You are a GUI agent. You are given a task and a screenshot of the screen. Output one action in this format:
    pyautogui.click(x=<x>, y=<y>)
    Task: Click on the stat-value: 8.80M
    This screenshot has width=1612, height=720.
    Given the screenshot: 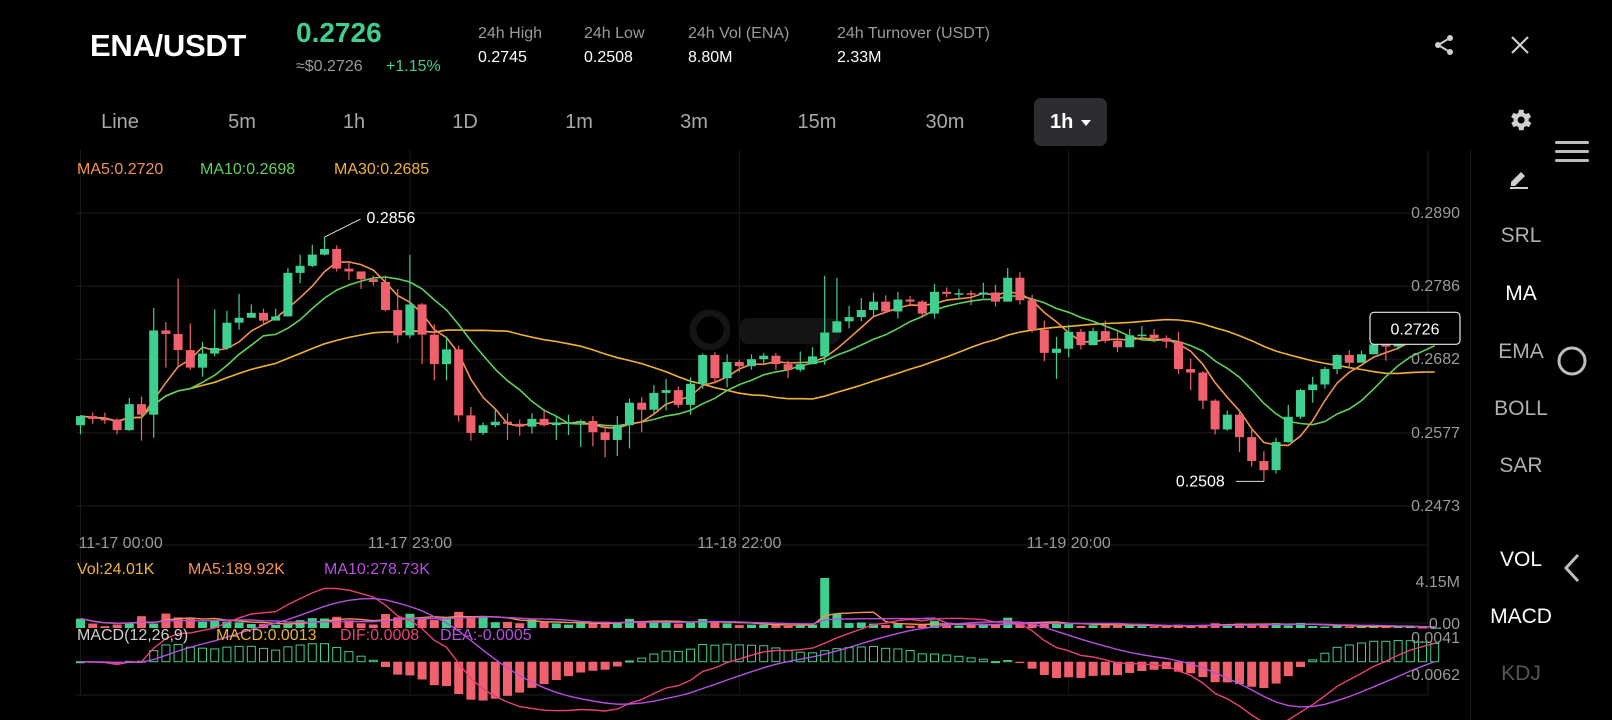 What is the action you would take?
    pyautogui.click(x=710, y=57)
    